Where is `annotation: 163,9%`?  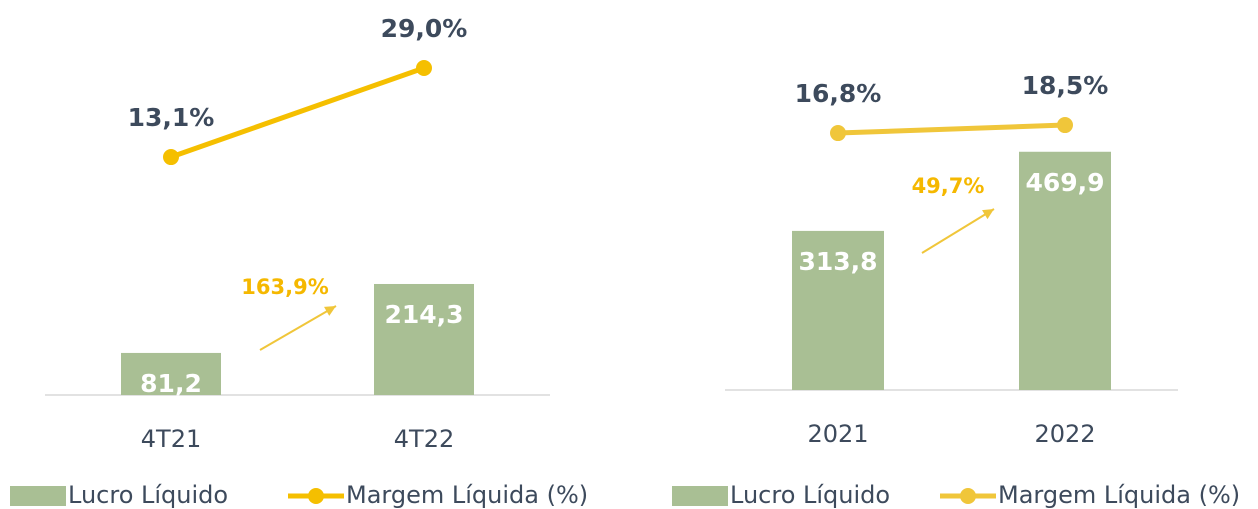
annotation: 163,9% is located at coordinates (284, 287).